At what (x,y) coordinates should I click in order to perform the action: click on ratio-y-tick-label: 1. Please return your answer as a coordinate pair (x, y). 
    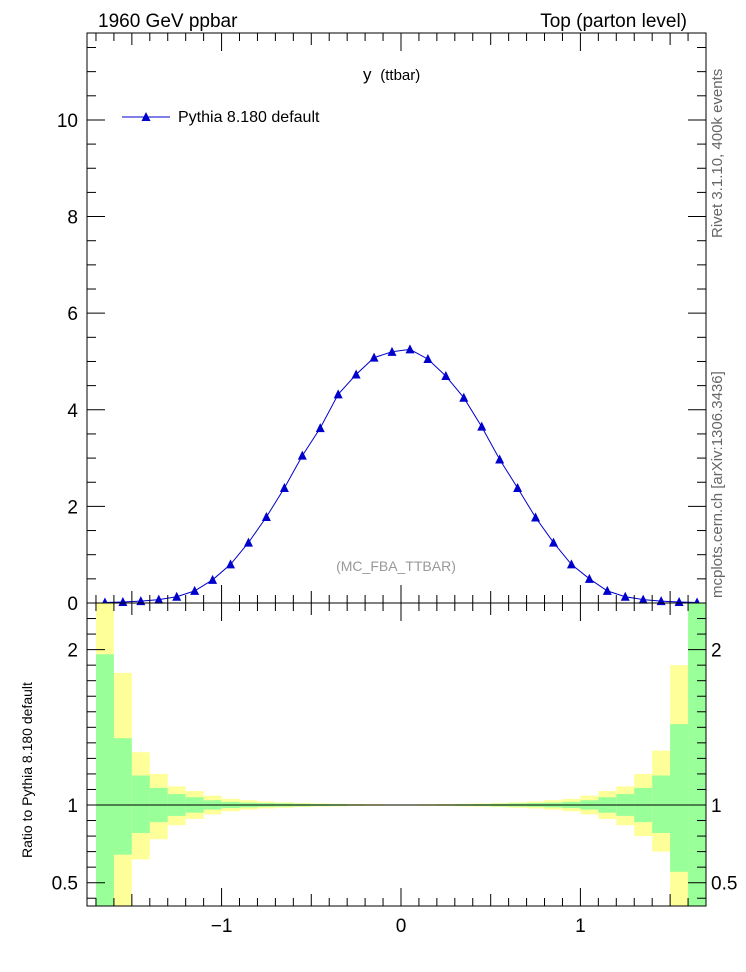
    Looking at the image, I should click on (72, 806).